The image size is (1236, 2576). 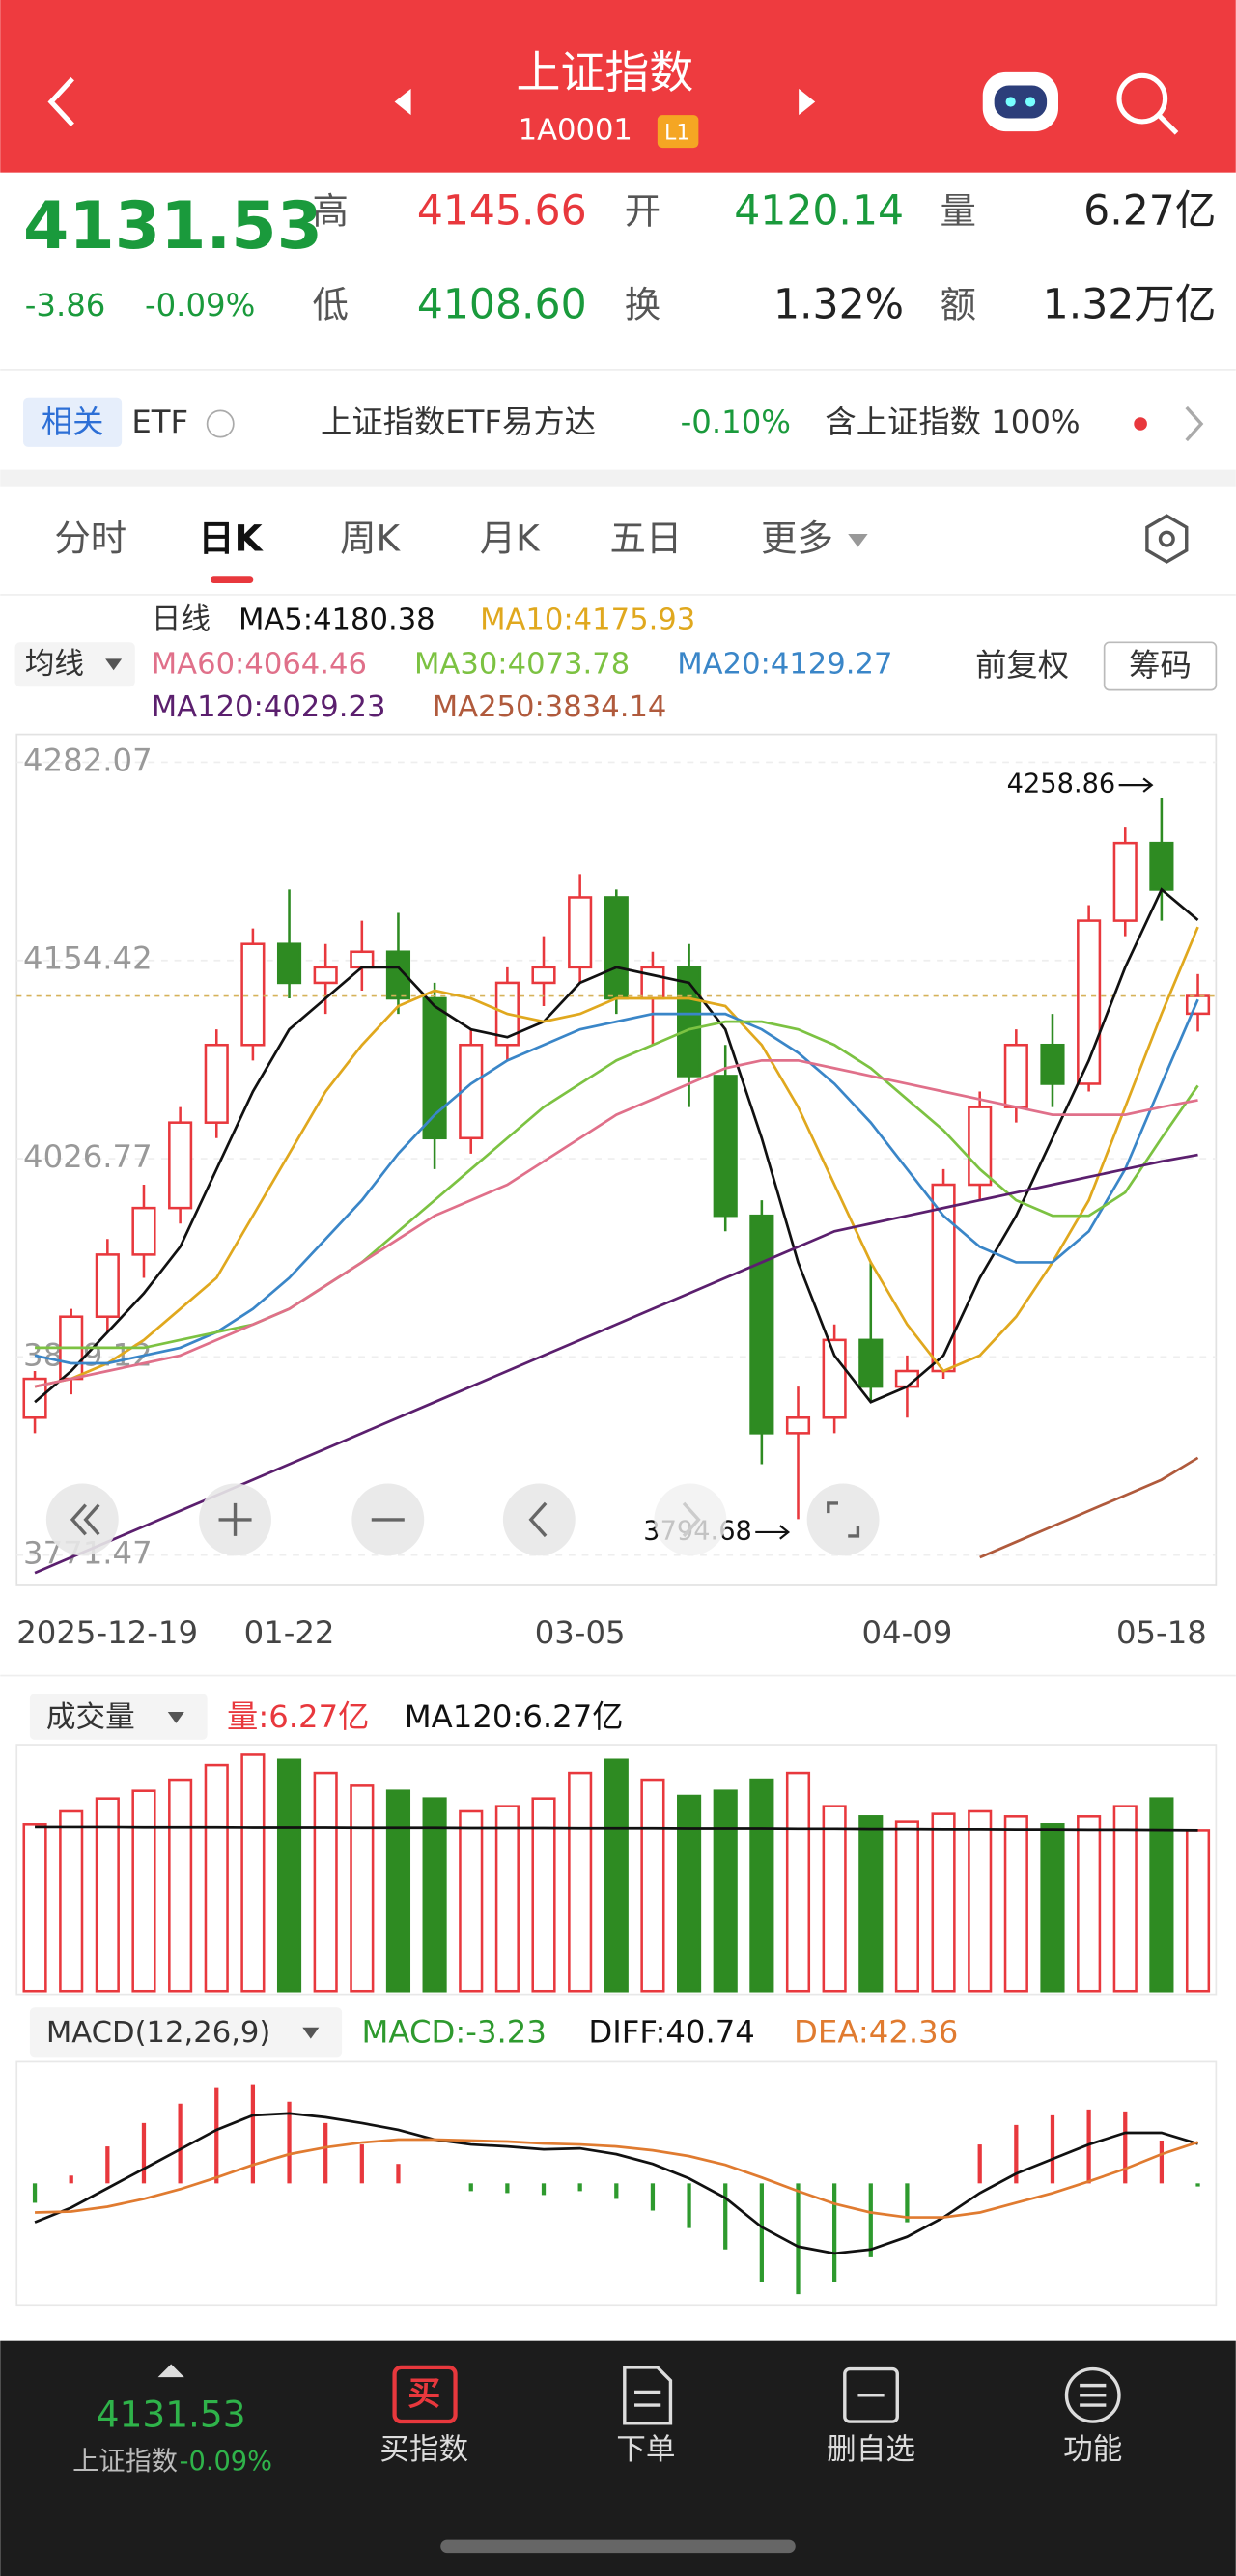 I want to click on field-label: 开, so click(x=642, y=212).